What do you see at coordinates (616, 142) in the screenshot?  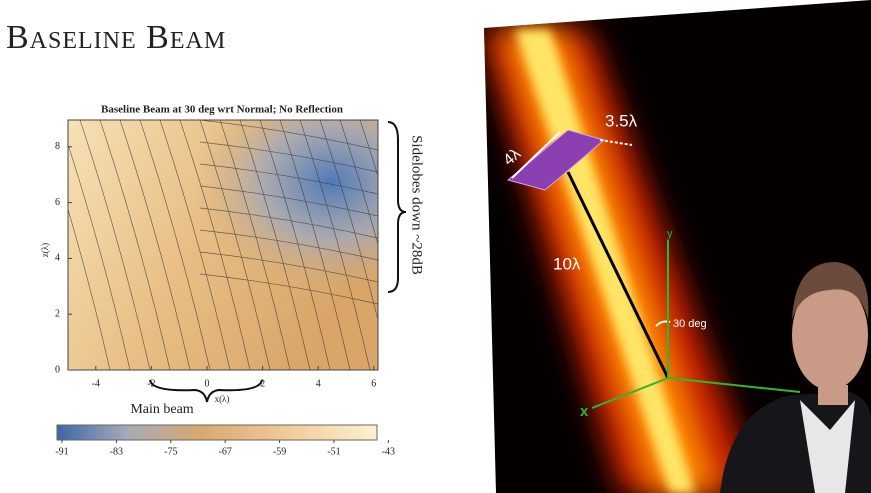 I see `width-arrow` at bounding box center [616, 142].